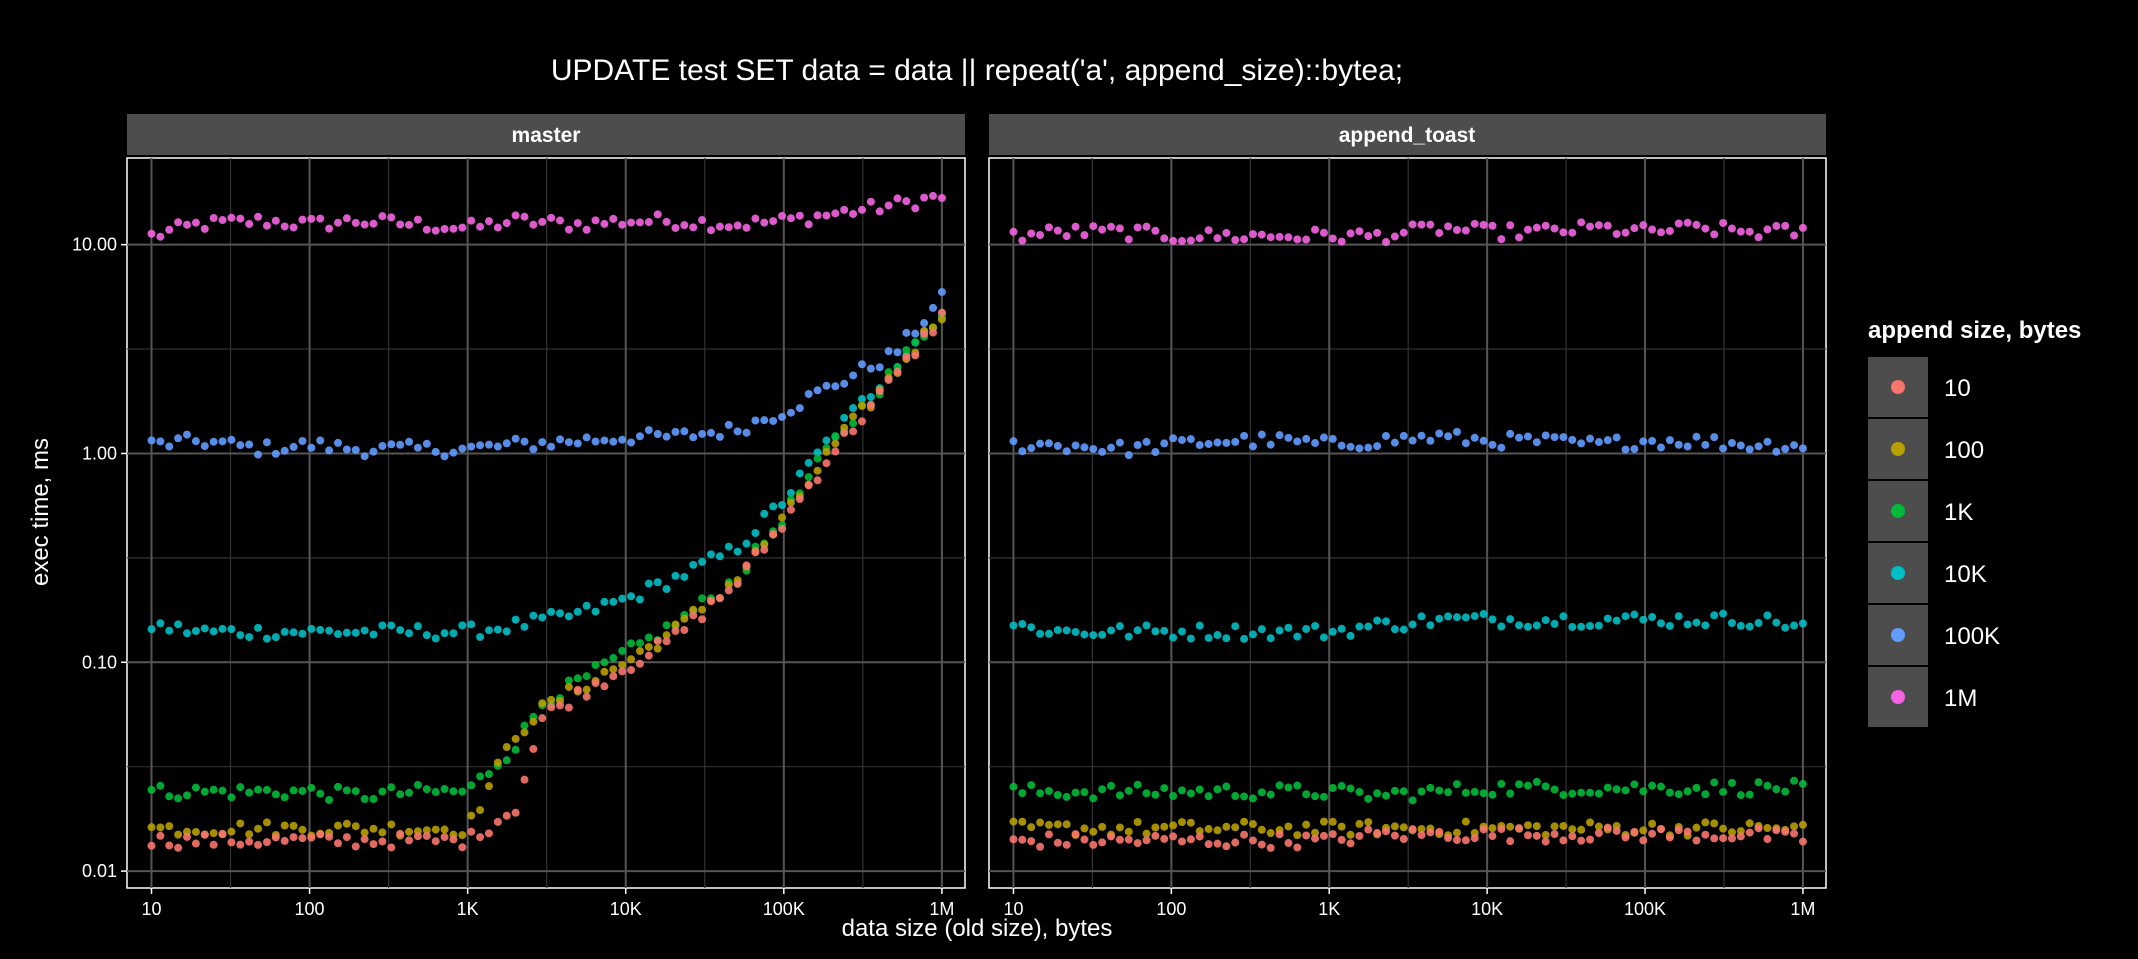 The width and height of the screenshot is (2138, 959). I want to click on facet-label-append-toast: append_toast, so click(1407, 135).